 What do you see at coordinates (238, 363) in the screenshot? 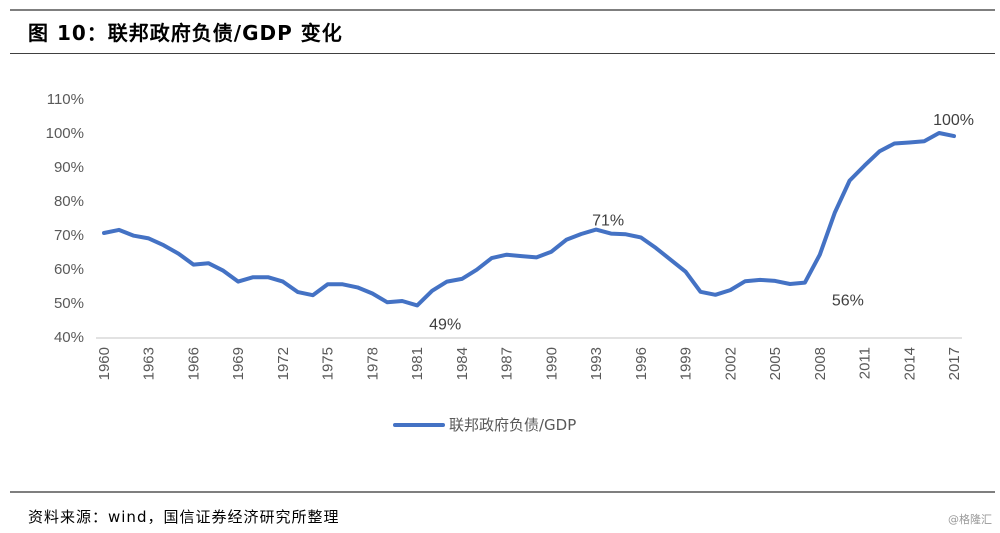
I see `x-tick-label: 1969` at bounding box center [238, 363].